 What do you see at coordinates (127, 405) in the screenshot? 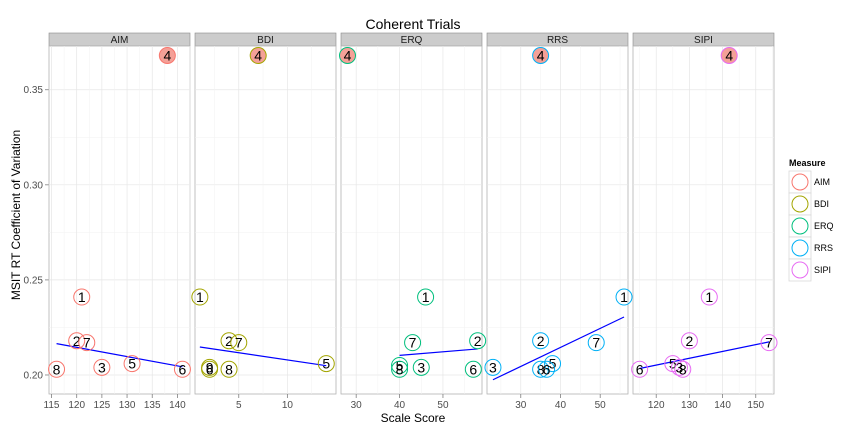
I see `x-tick-label: 130` at bounding box center [127, 405].